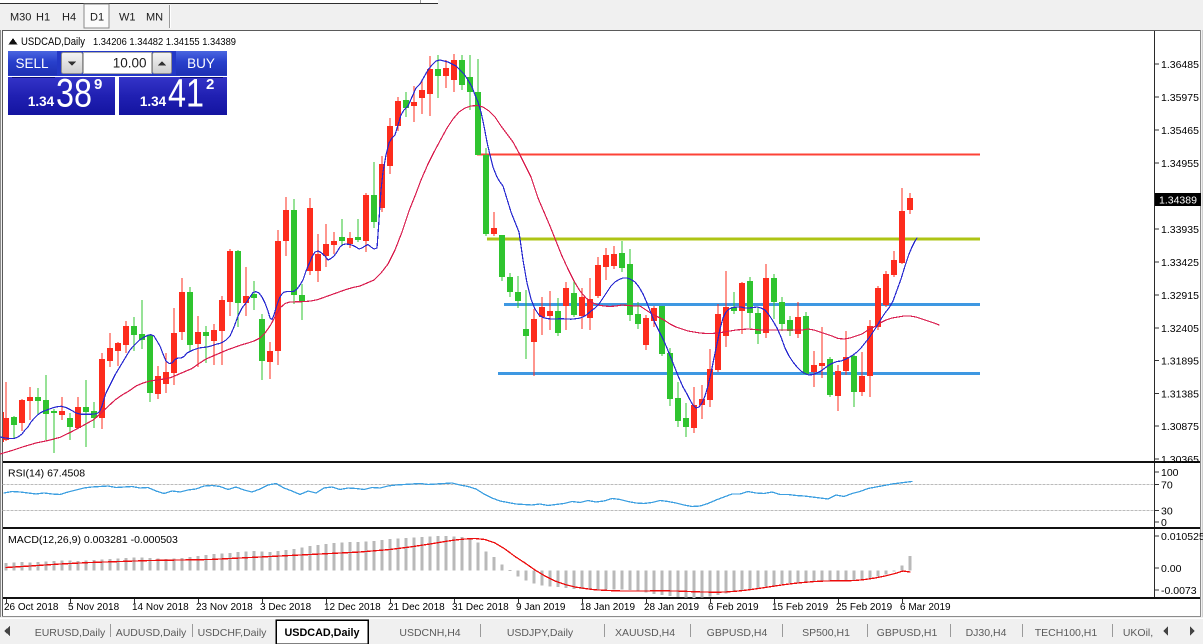 The height and width of the screenshot is (644, 1203). I want to click on svg-text: 9, so click(98, 84).